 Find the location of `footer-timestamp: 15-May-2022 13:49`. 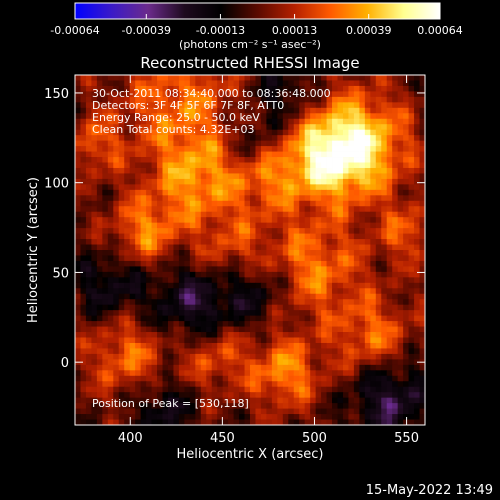

footer-timestamp: 15-May-2022 13:49 is located at coordinates (429, 490).